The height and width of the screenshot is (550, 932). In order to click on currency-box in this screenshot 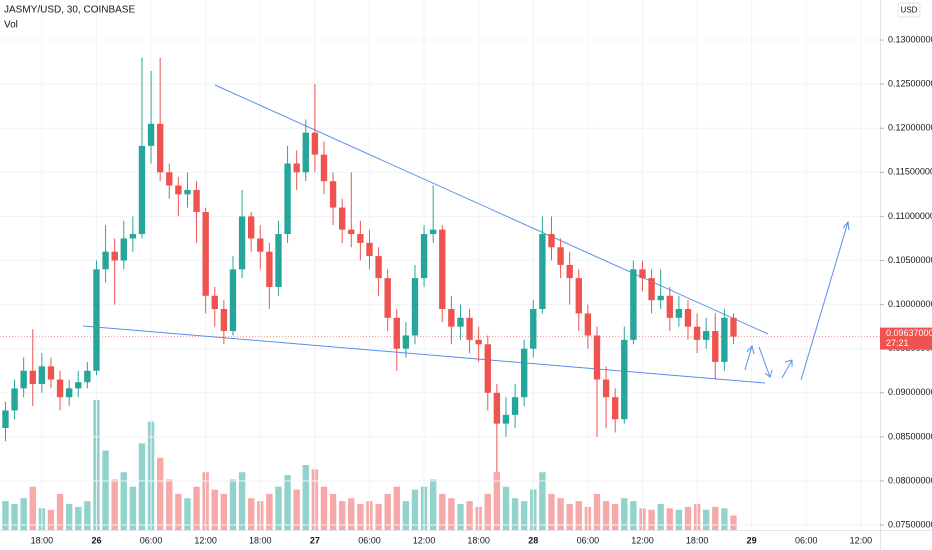, I will do `click(909, 10)`.